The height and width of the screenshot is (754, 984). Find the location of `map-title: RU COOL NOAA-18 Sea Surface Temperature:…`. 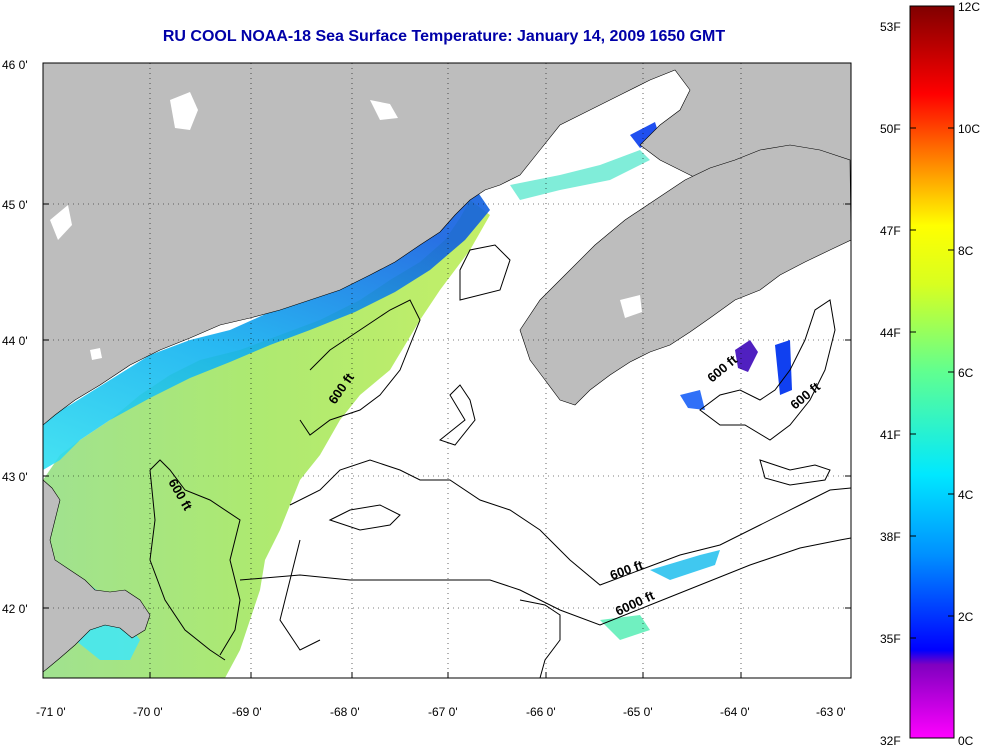

map-title: RU COOL NOAA-18 Sea Surface Temperature:… is located at coordinates (444, 36).